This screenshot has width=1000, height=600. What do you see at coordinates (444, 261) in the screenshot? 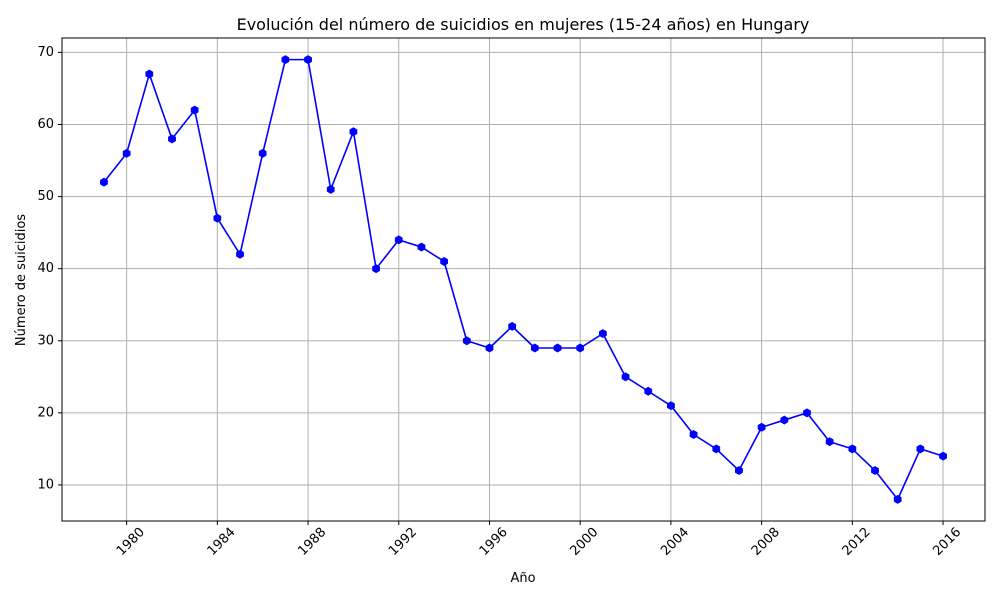
I see `data-point-1994` at bounding box center [444, 261].